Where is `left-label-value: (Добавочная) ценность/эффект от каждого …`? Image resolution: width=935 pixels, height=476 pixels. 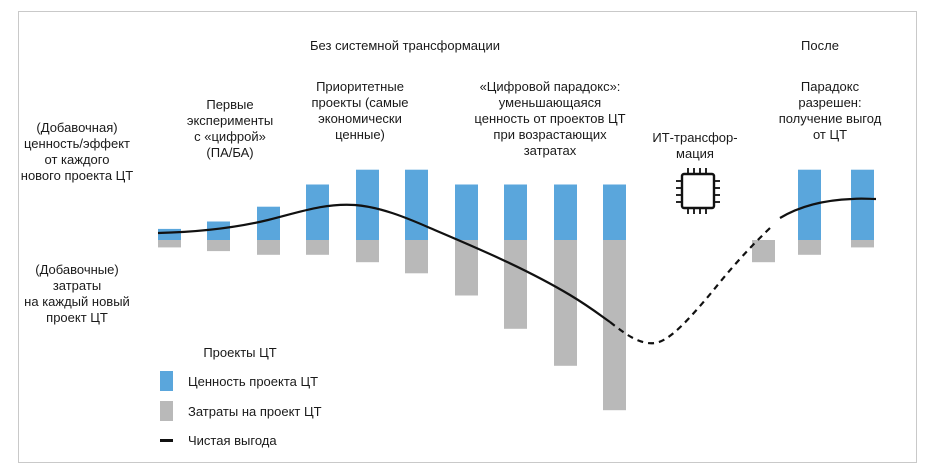
left-label-value: (Добавочная) ценность/эффект от каждого … is located at coordinates (77, 151).